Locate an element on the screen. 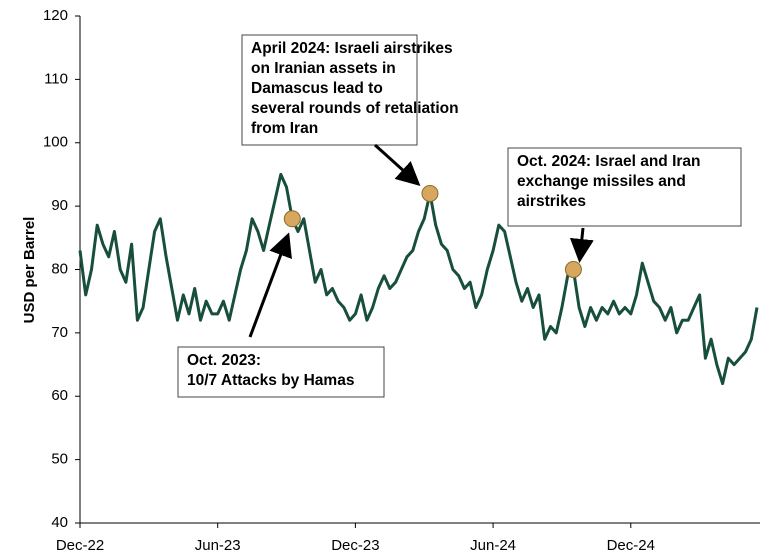 This screenshot has height=559, width=770. y-tick-label: 90 is located at coordinates (59, 205).